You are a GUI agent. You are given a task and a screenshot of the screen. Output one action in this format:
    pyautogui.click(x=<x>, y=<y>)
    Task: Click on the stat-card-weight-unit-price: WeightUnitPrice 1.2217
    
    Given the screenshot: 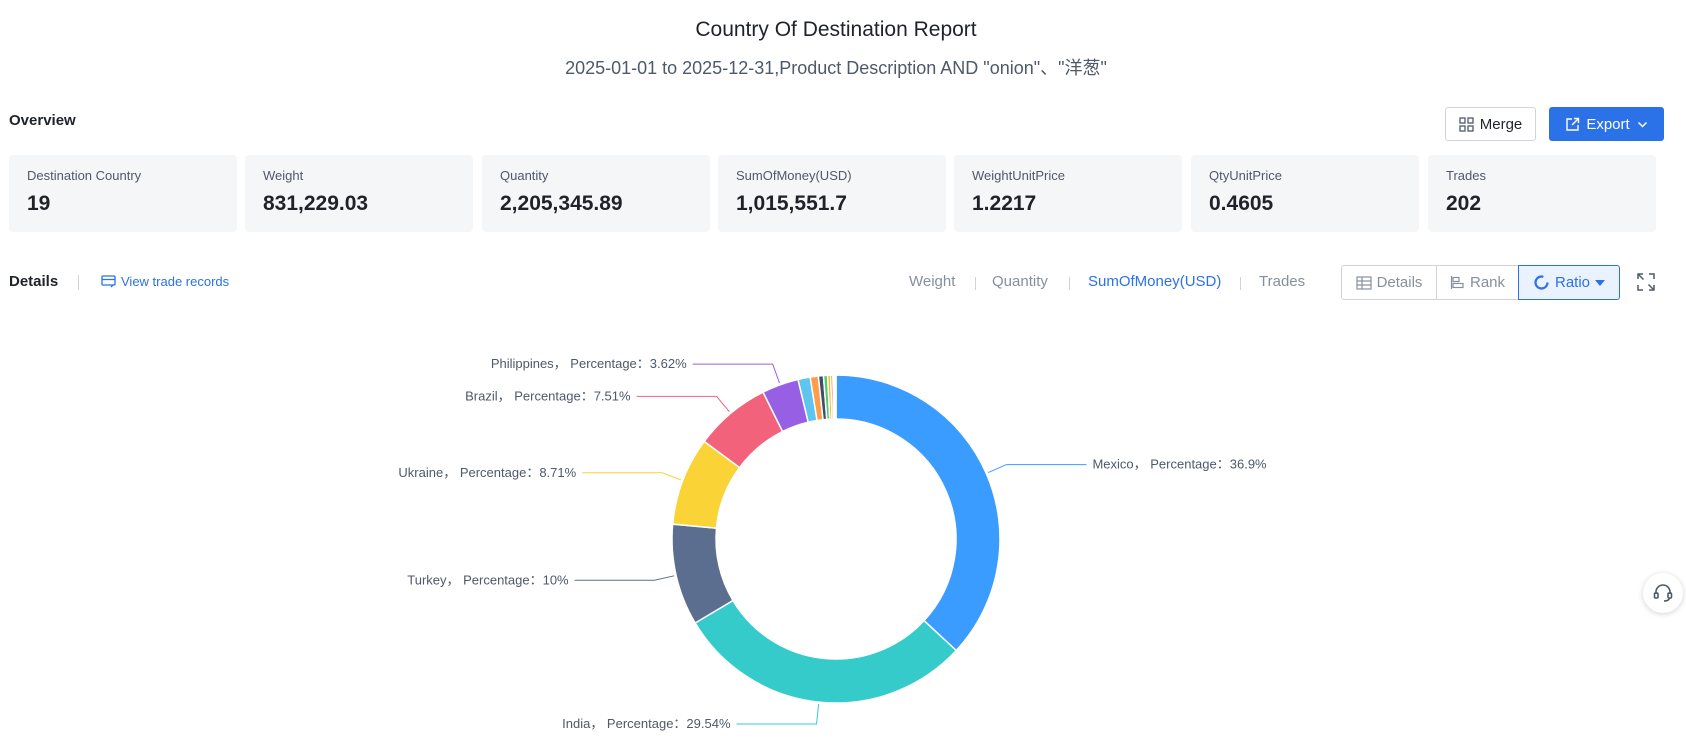 What is the action you would take?
    pyautogui.click(x=1068, y=193)
    